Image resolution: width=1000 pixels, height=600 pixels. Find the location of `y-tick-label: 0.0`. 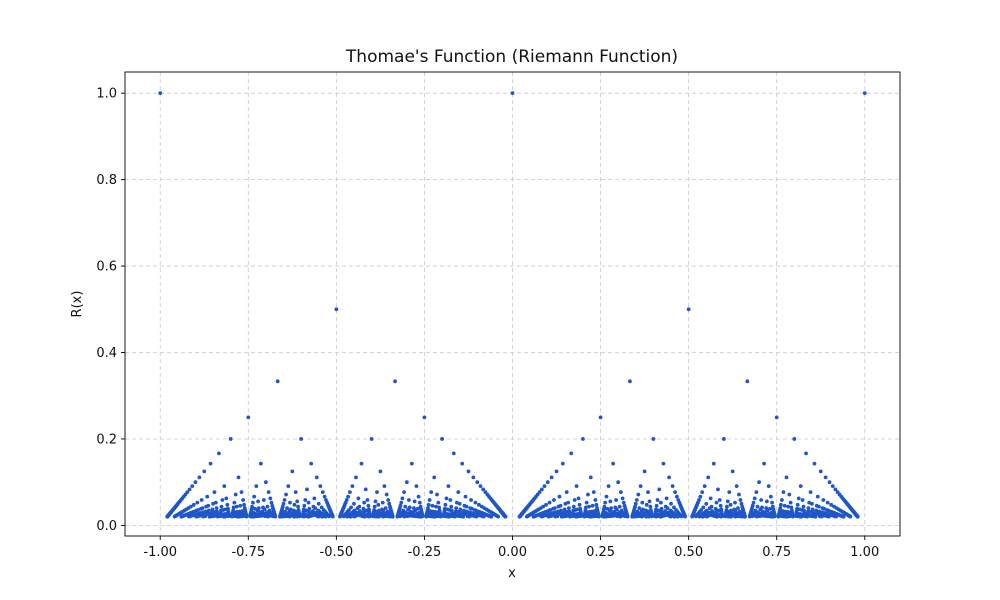

y-tick-label: 0.0 is located at coordinates (106, 526).